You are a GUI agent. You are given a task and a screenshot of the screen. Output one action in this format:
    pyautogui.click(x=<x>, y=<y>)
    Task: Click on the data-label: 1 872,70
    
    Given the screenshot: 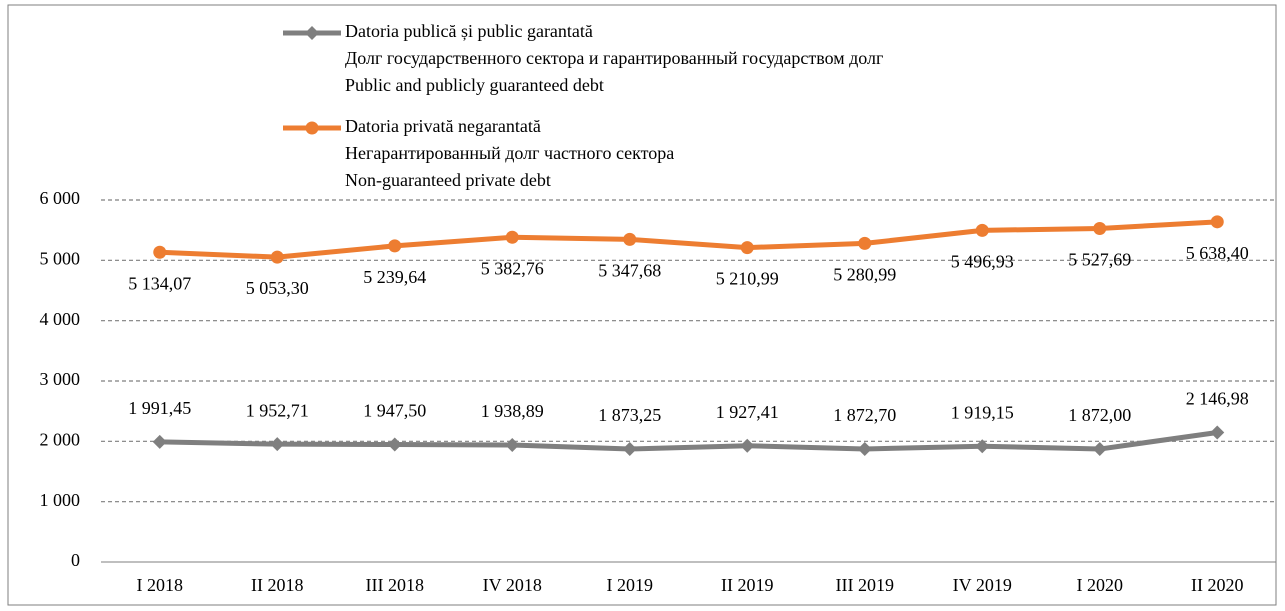 What is the action you would take?
    pyautogui.click(x=864, y=415)
    